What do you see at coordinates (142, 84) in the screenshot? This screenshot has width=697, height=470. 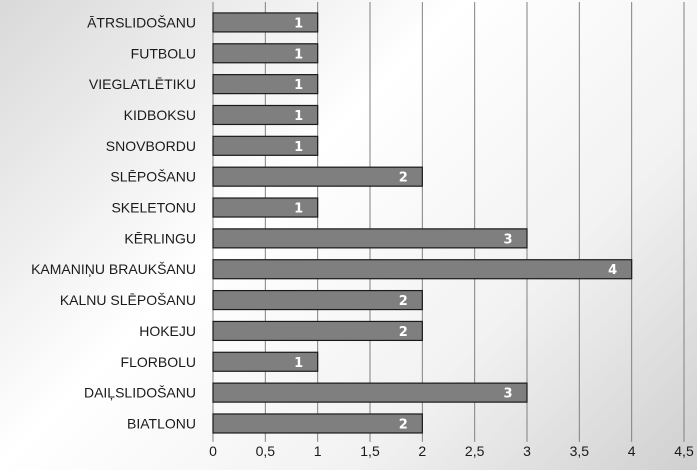 I see `category-label: VIEGLATLĒTIKU` at bounding box center [142, 84].